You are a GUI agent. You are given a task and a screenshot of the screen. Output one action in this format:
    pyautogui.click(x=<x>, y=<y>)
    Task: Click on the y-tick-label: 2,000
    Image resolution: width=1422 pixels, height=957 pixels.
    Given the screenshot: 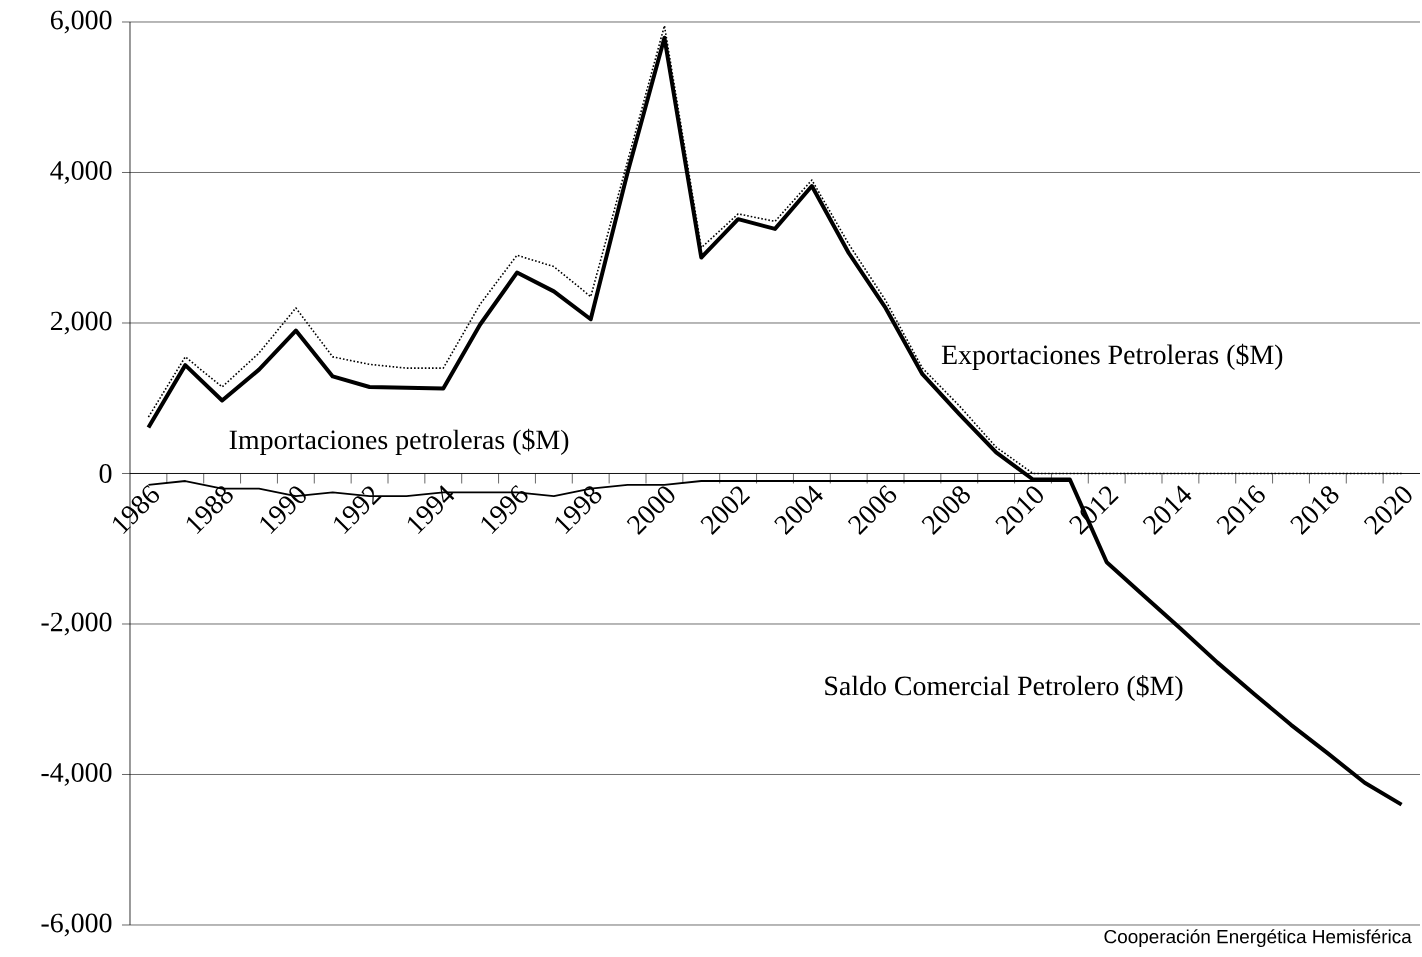 What is the action you would take?
    pyautogui.click(x=81, y=323)
    